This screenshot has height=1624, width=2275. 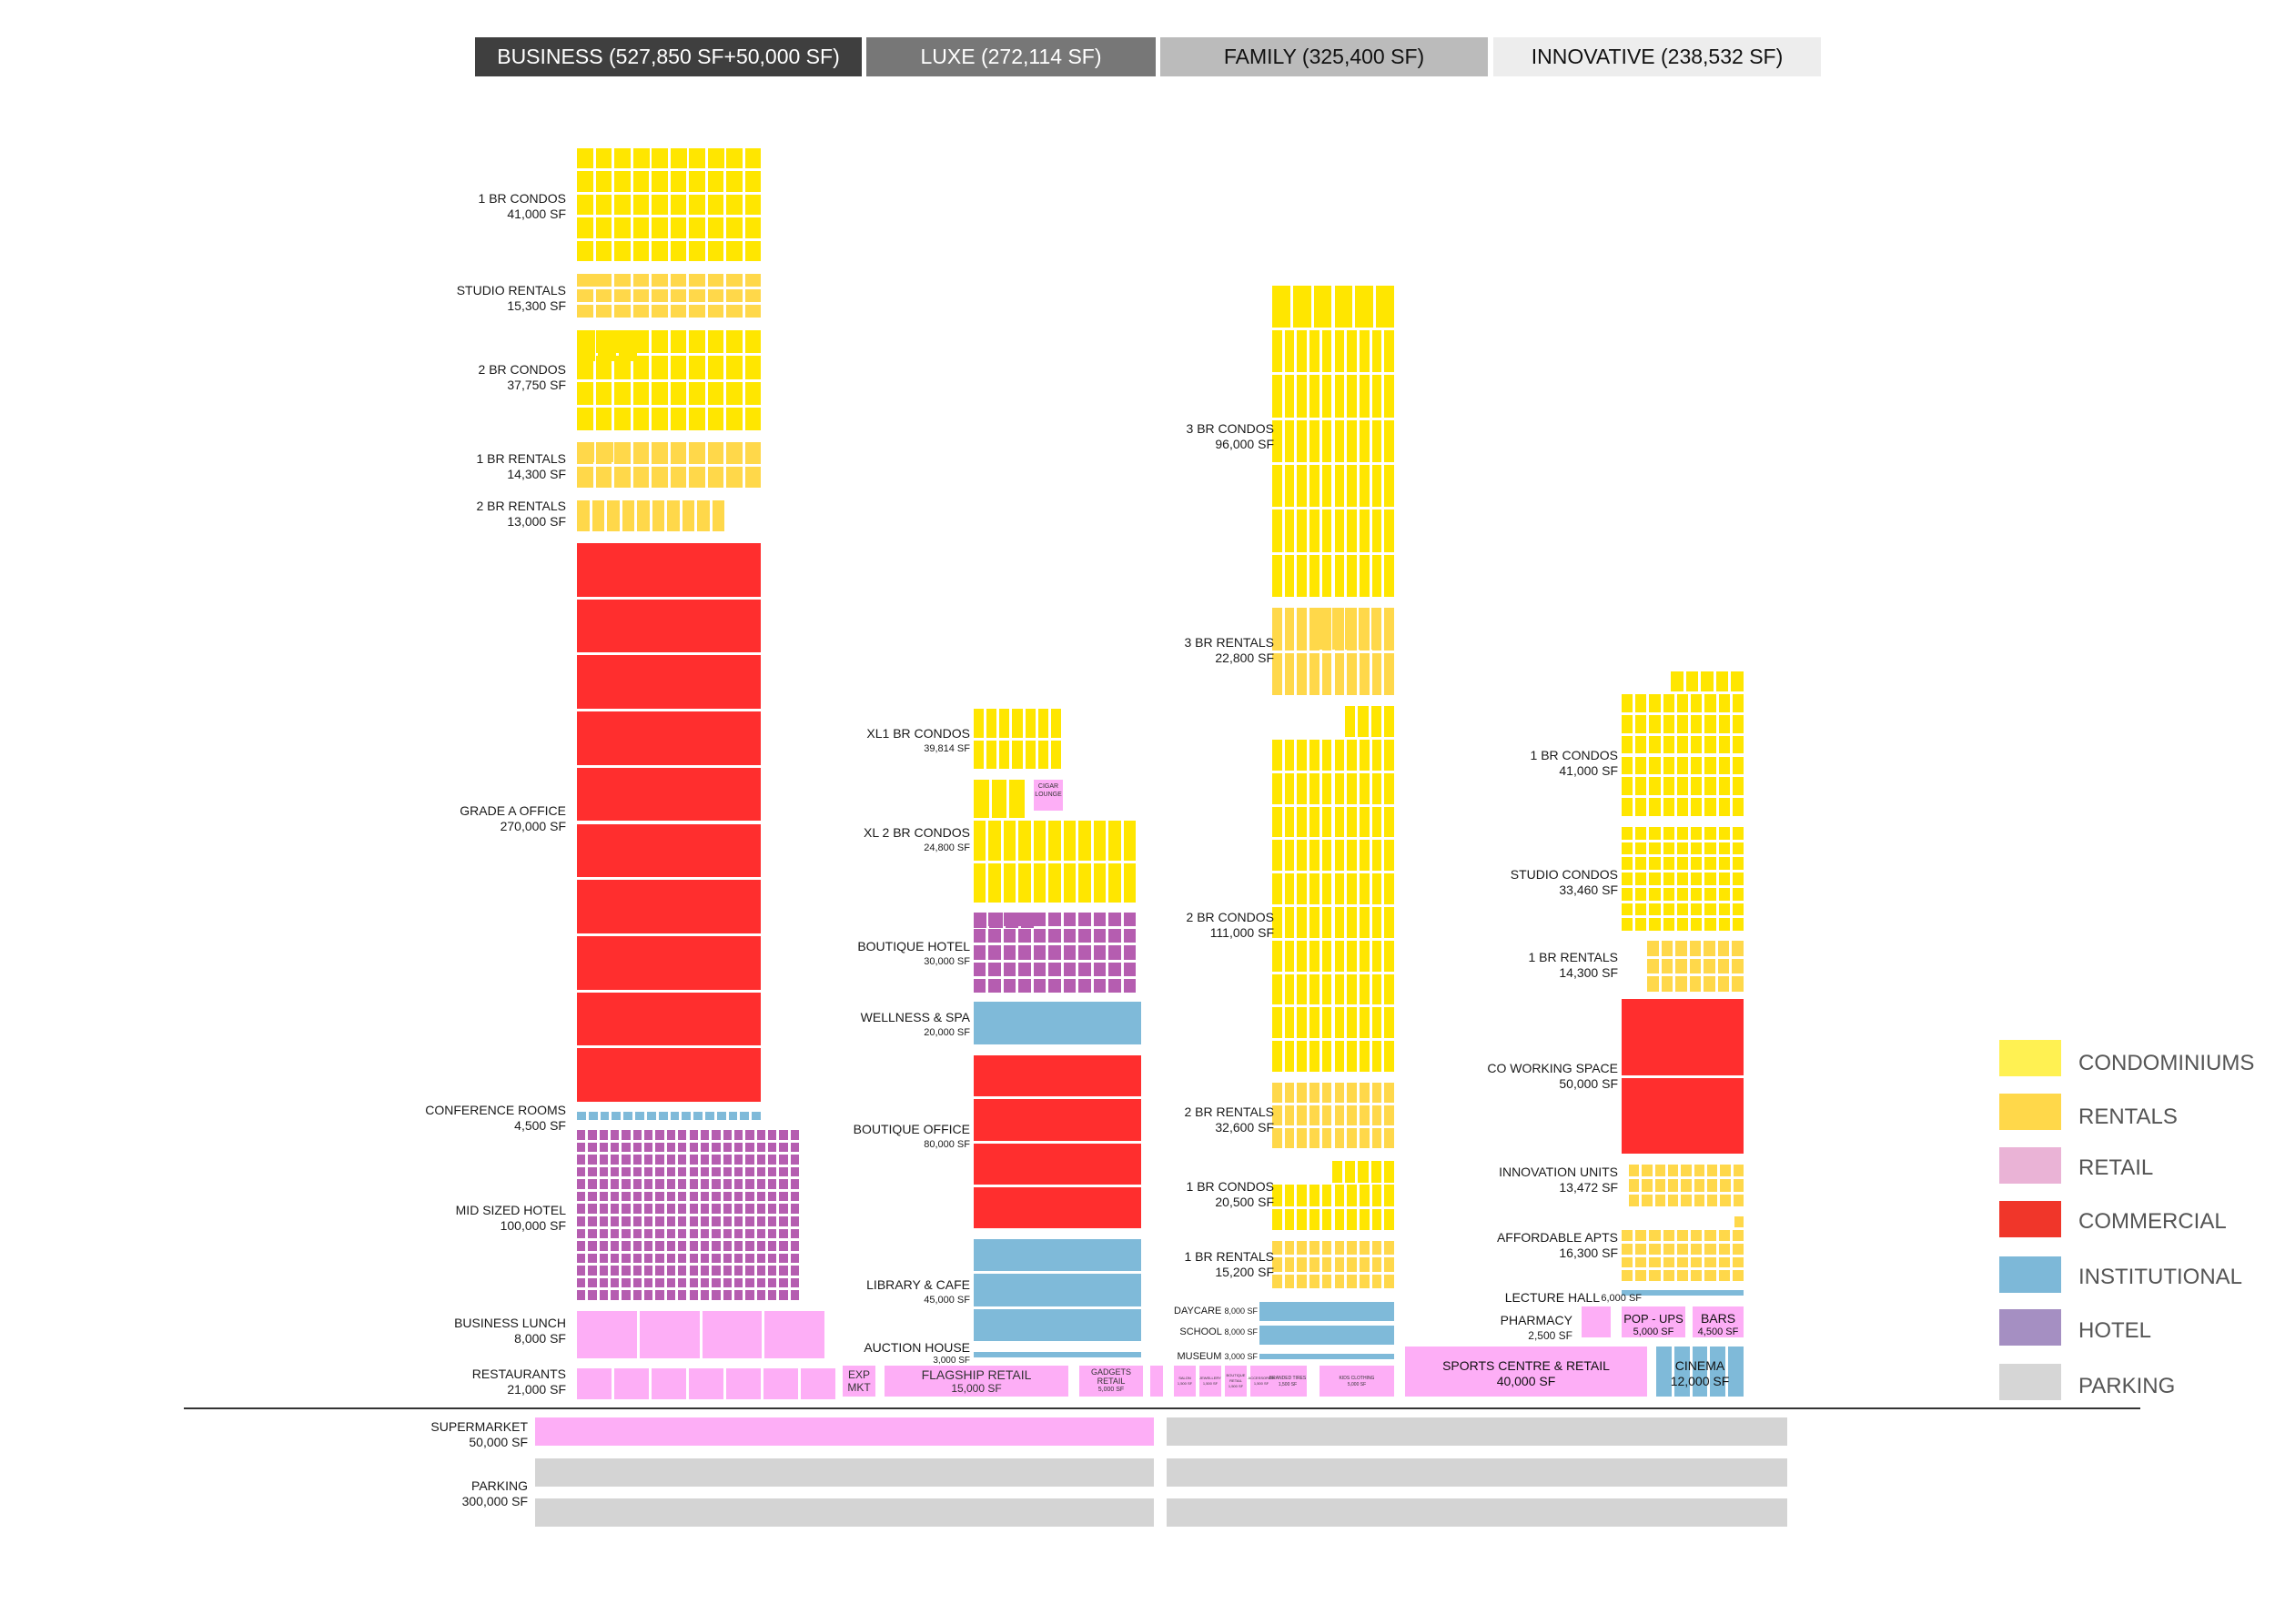 I want to click on label-luxe-library-cafe: LIBRARY & CAFE 45,000 SF, so click(x=918, y=1292).